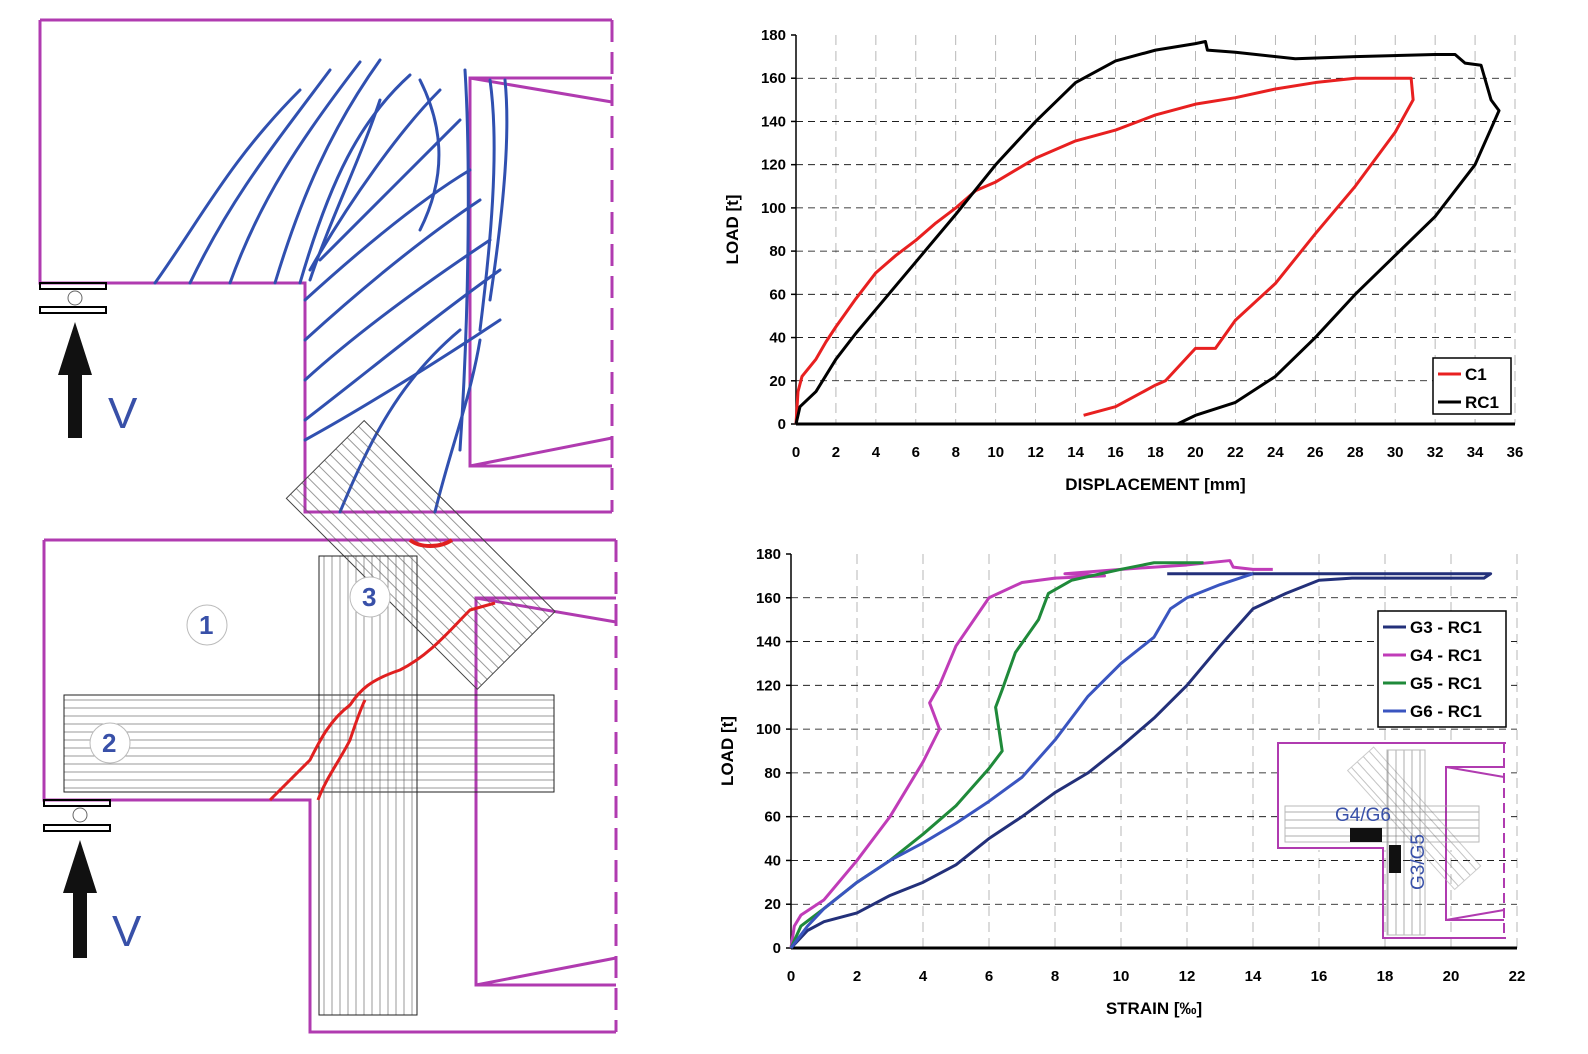  I want to click on strip-label-3: 3, so click(369, 597).